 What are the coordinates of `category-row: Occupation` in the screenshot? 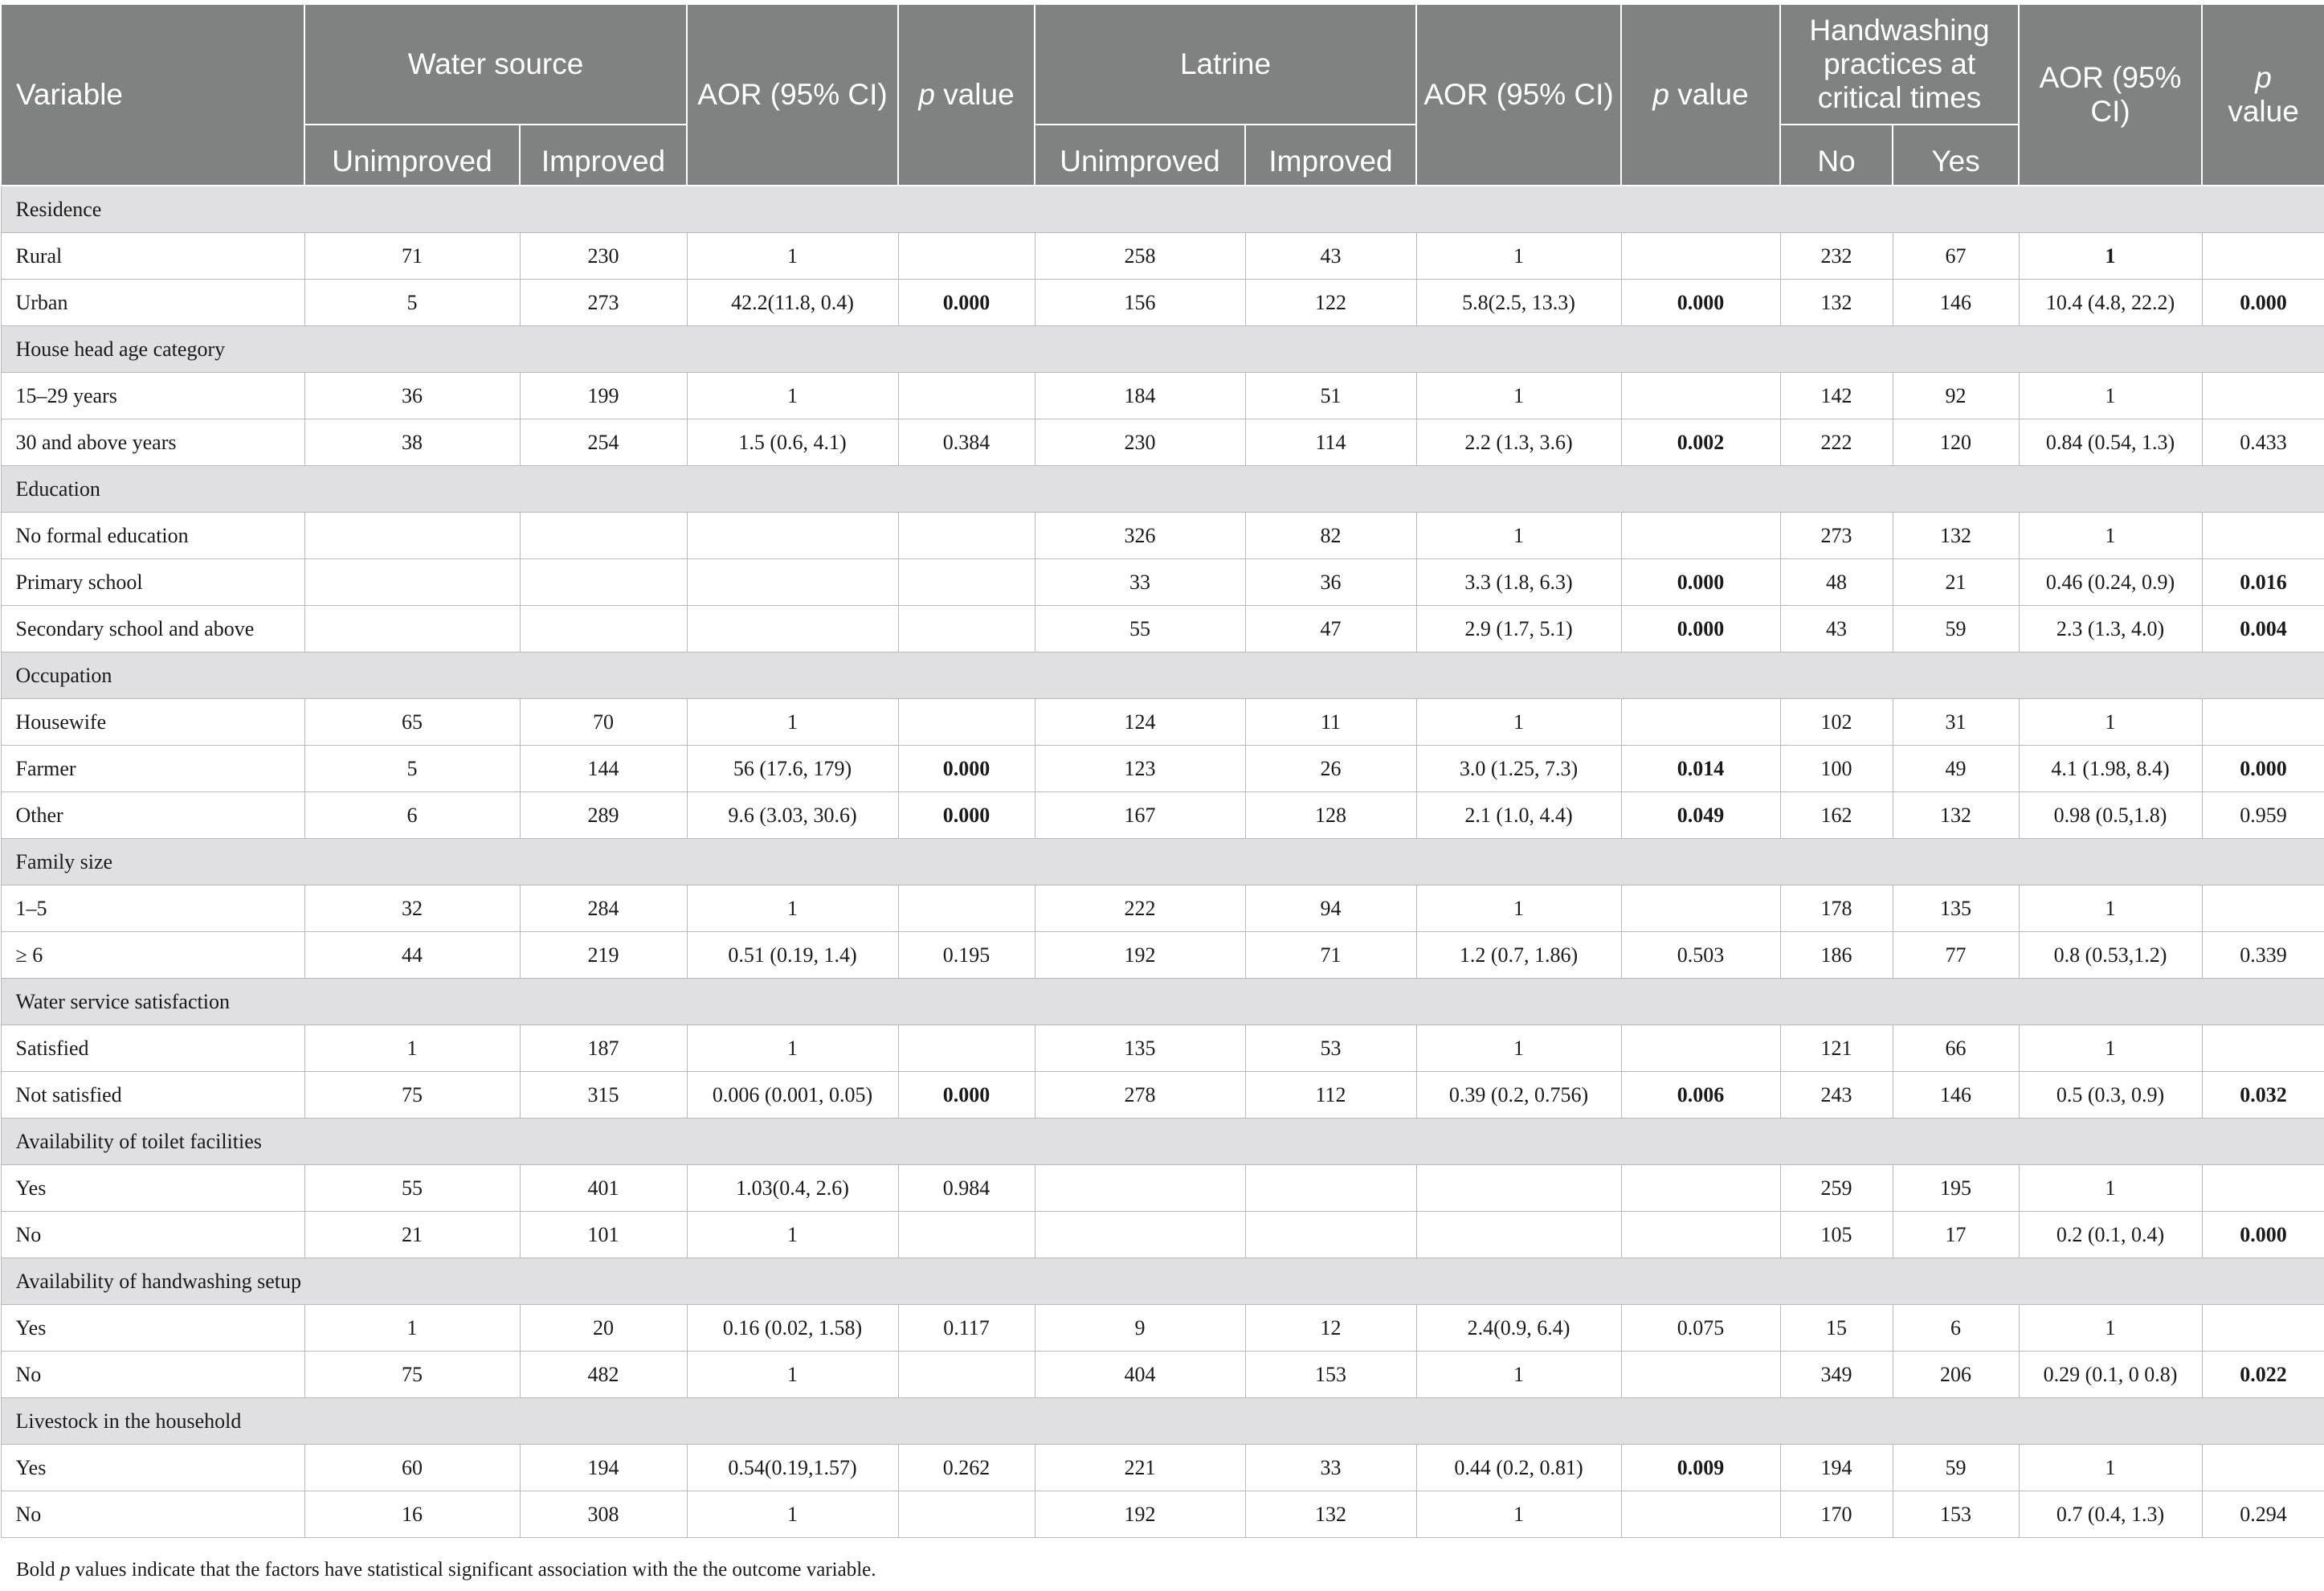 It's located at (1162, 676).